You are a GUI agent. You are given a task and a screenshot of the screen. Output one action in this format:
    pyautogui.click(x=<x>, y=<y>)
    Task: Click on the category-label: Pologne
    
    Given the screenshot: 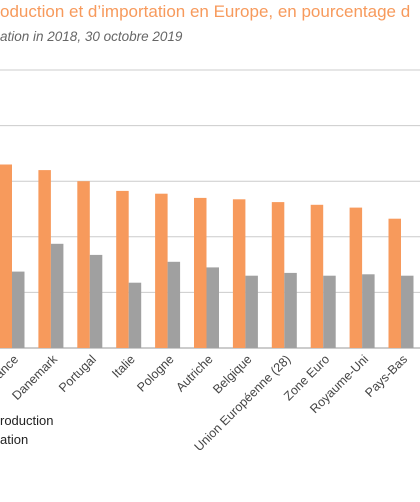 What is the action you would take?
    pyautogui.click(x=155, y=373)
    